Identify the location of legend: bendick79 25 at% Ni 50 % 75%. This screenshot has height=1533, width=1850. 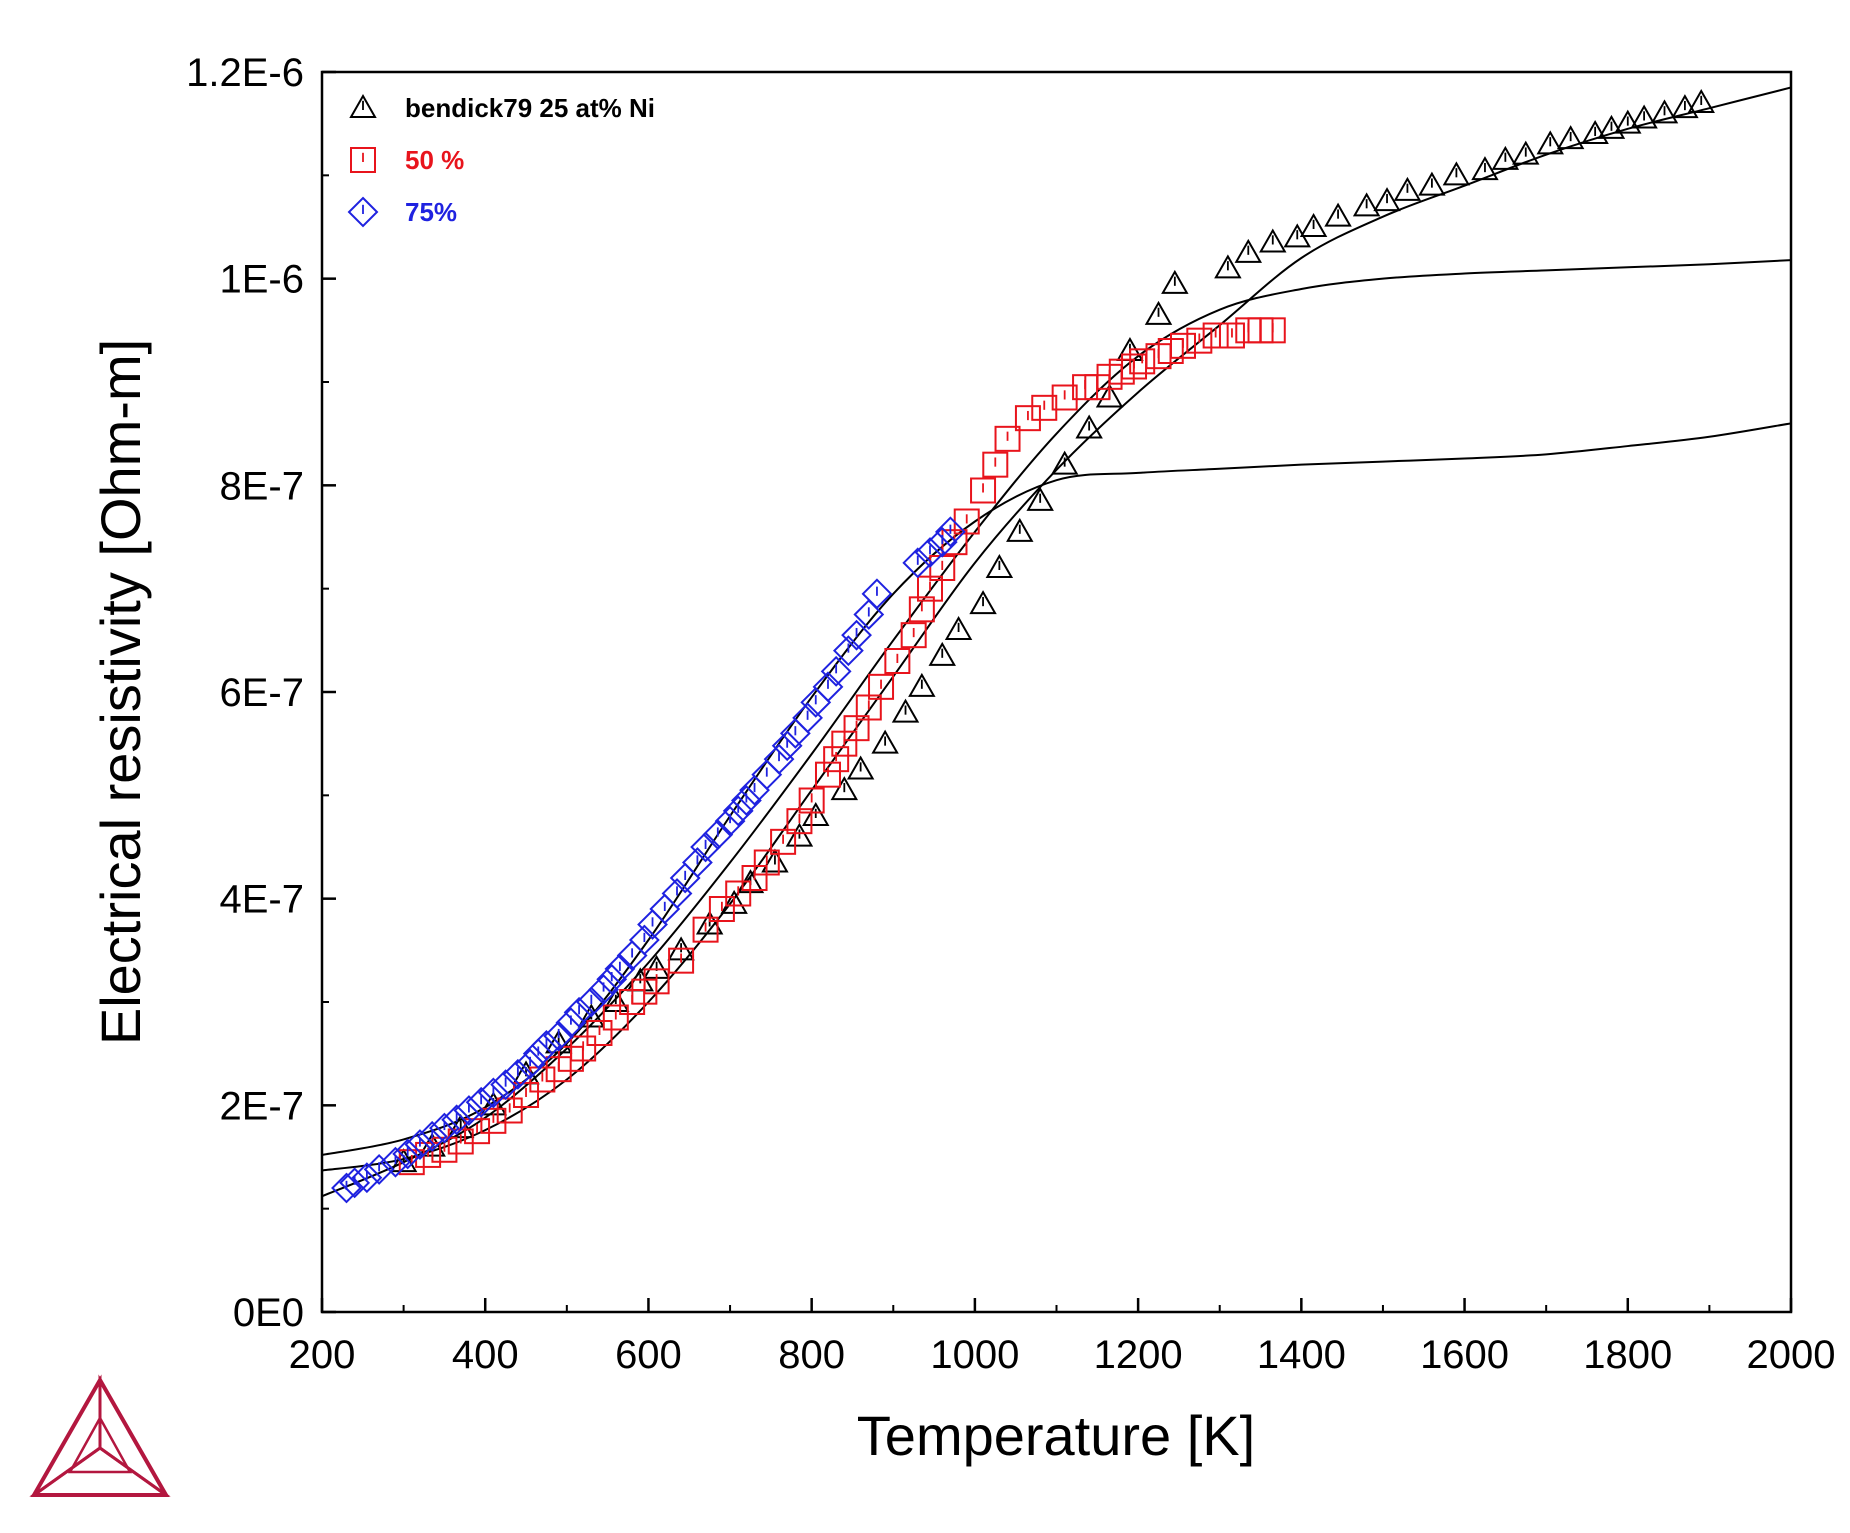
(501, 160).